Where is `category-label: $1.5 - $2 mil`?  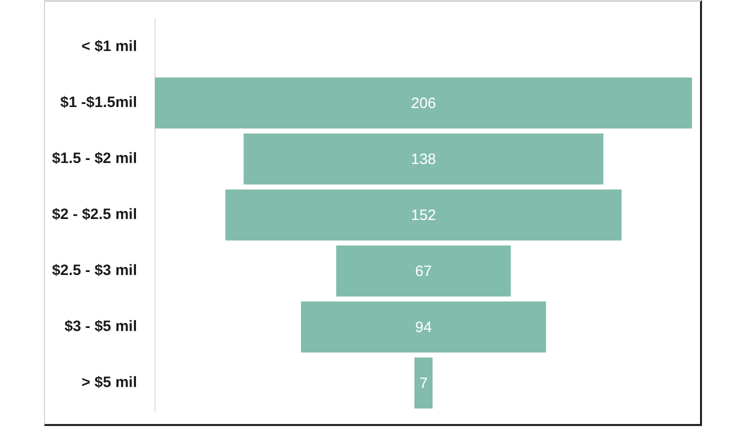
category-label: $1.5 - $2 mil is located at coordinates (94, 159).